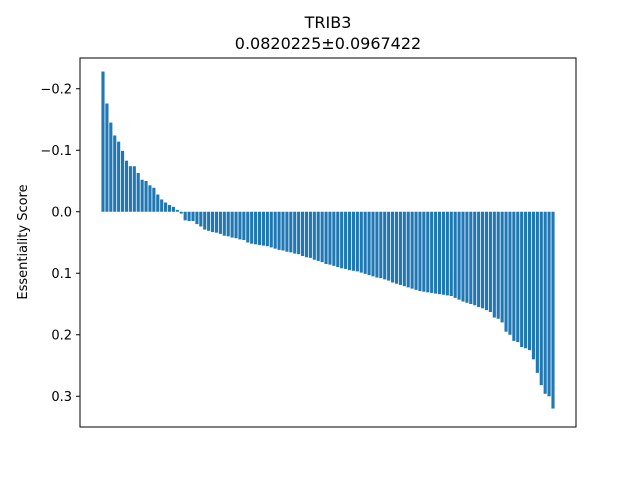 The image size is (640, 480). Describe the element at coordinates (23, 241) in the screenshot. I see `y-axis-label: Essentiality Score` at that location.